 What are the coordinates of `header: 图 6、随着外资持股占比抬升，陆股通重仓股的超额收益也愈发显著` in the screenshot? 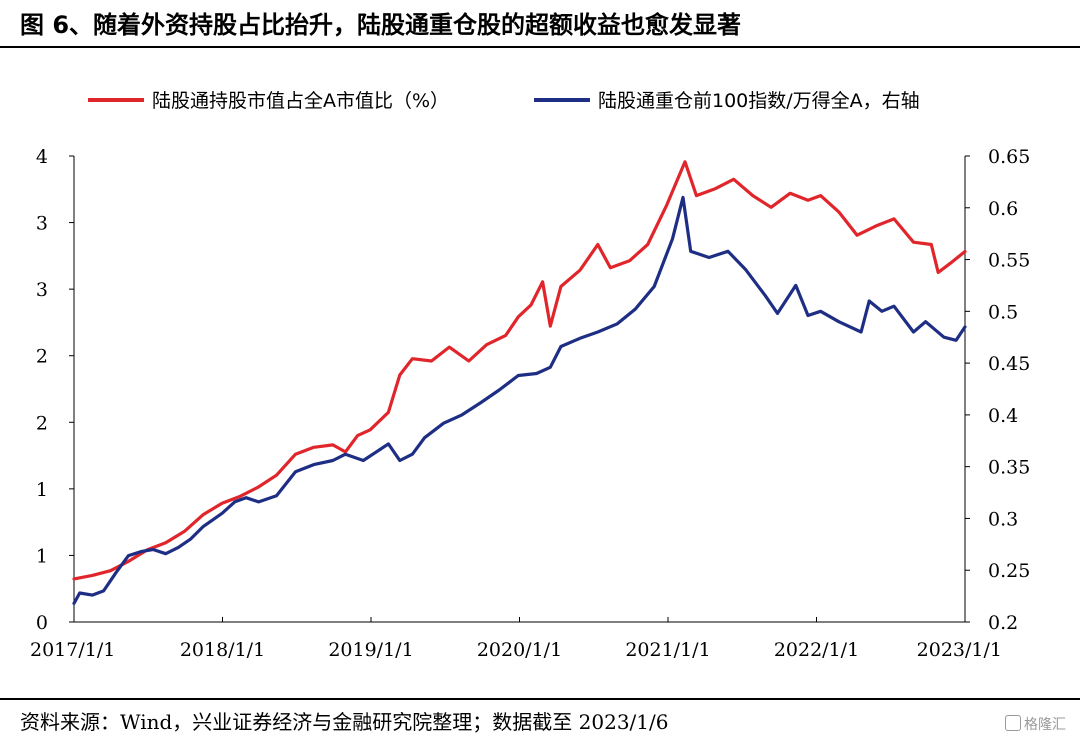 It's located at (540, 24).